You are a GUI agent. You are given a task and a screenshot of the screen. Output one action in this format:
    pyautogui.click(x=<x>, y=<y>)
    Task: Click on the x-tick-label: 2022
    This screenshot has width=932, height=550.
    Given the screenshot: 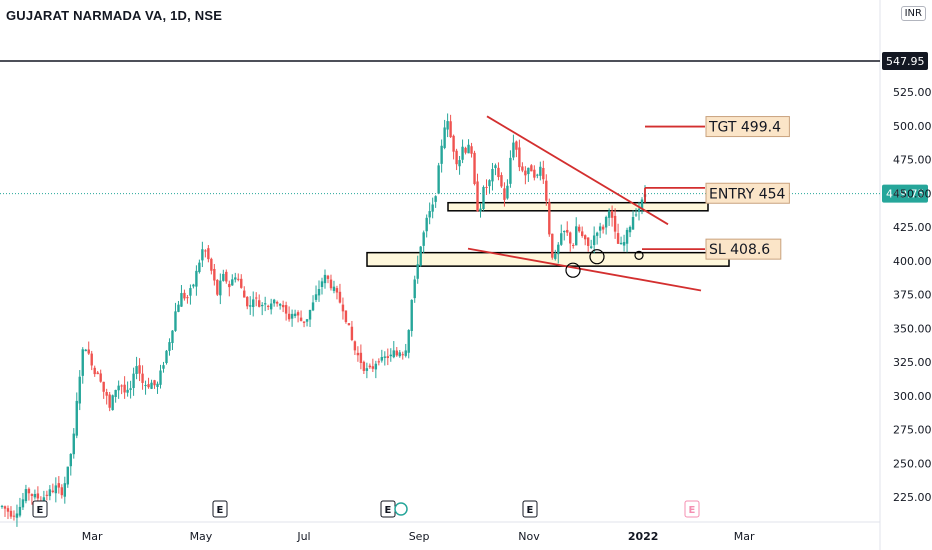 What is the action you would take?
    pyautogui.click(x=643, y=536)
    